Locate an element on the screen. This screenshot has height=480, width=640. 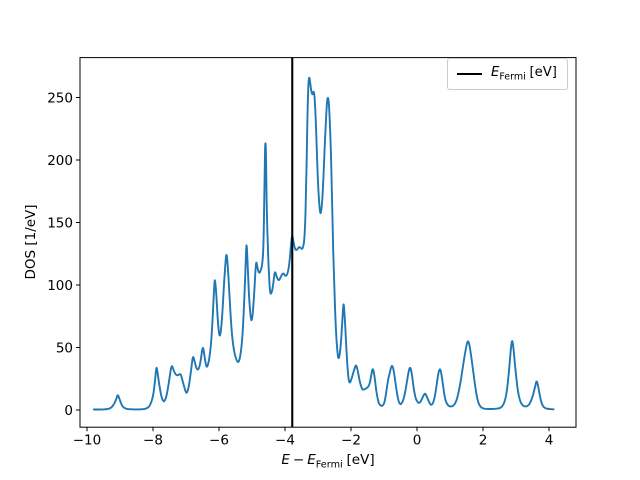
x-tick-label: −4 is located at coordinates (285, 441).